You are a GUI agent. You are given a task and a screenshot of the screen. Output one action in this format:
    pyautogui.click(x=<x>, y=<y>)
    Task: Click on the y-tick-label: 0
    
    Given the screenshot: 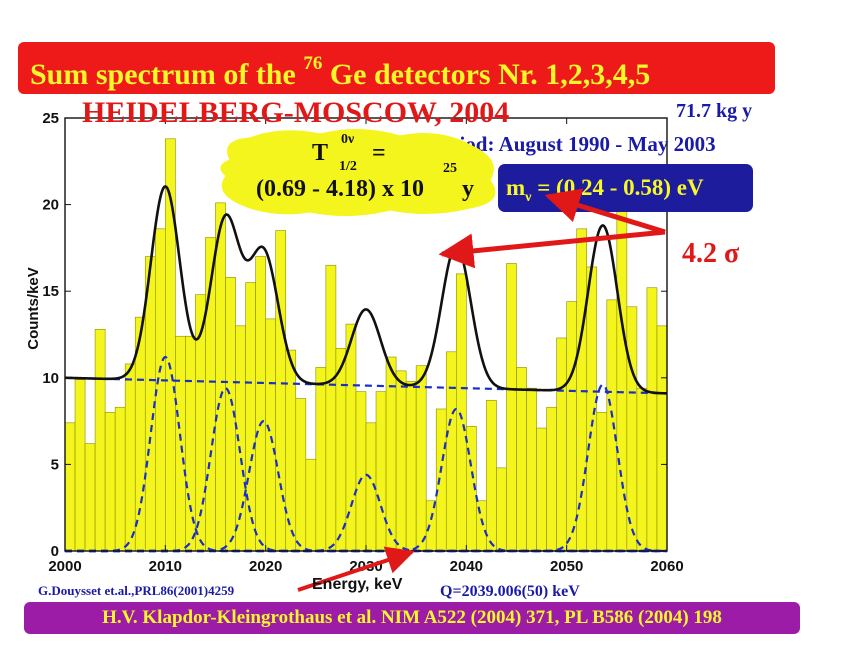 What is the action you would take?
    pyautogui.click(x=55, y=551)
    